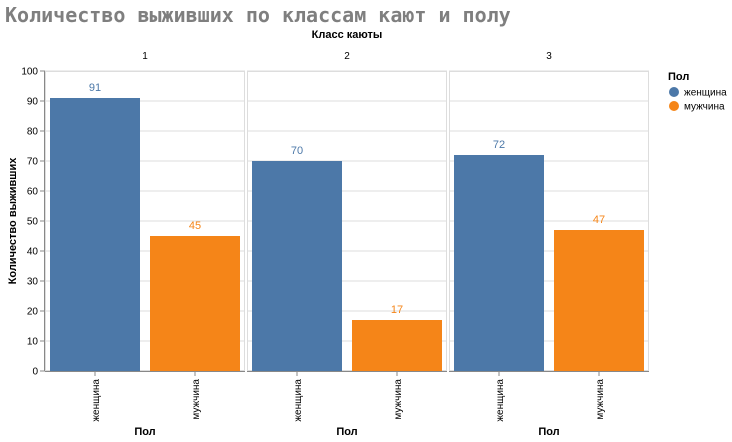 This screenshot has height=442, width=732. Describe the element at coordinates (13, 221) in the screenshot. I see `y-axis-title: Количество выживших` at that location.